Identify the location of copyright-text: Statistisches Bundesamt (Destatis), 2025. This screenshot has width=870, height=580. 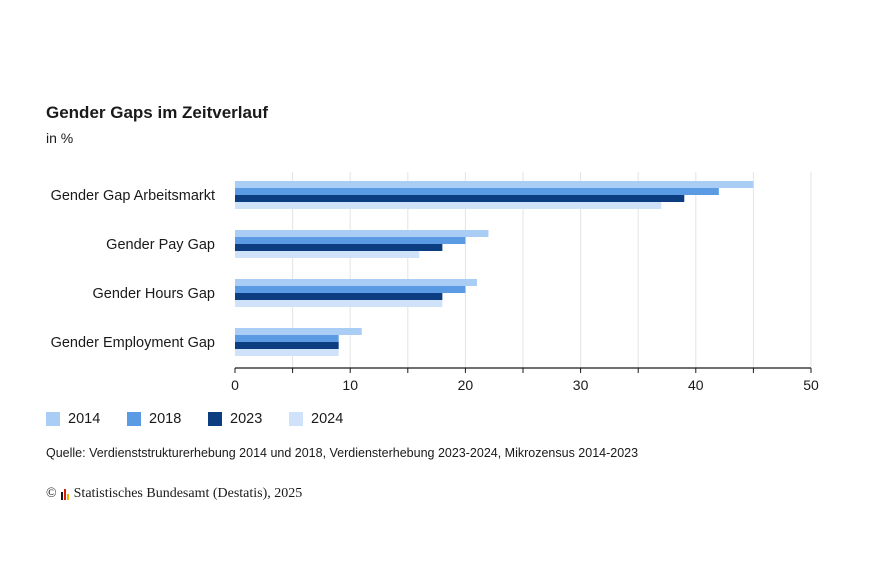
(188, 493).